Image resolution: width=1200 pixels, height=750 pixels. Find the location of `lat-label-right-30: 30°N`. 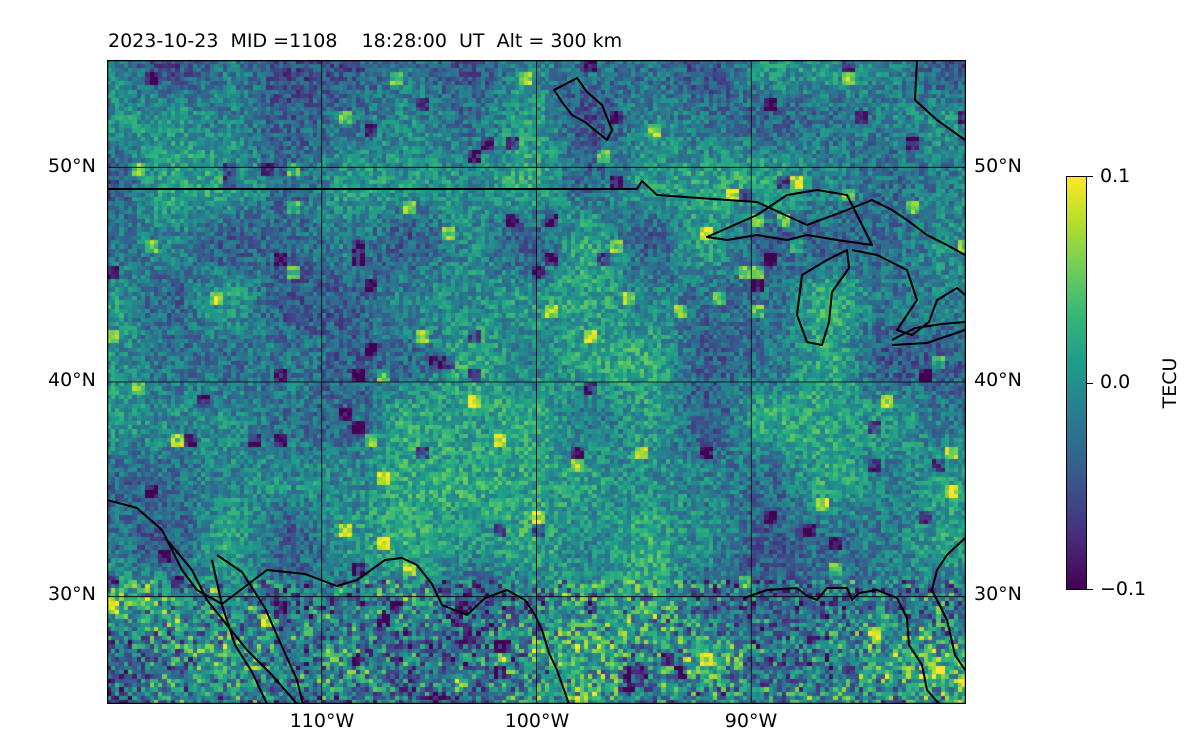

lat-label-right-30: 30°N is located at coordinates (998, 594).